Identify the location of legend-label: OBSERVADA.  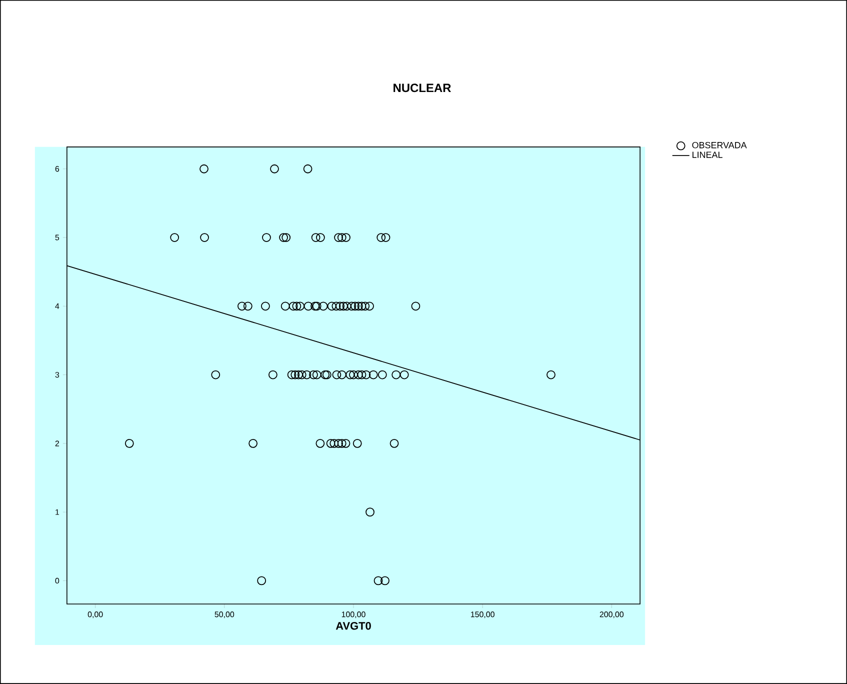
(719, 145).